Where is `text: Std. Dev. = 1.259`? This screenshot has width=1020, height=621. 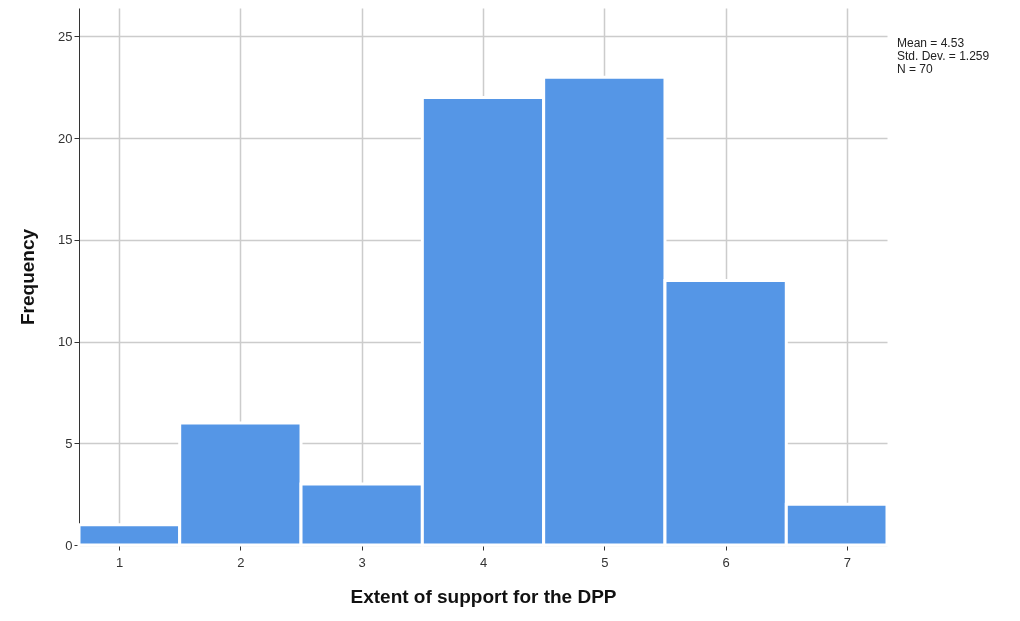
text: Std. Dev. = 1.259 is located at coordinates (943, 56).